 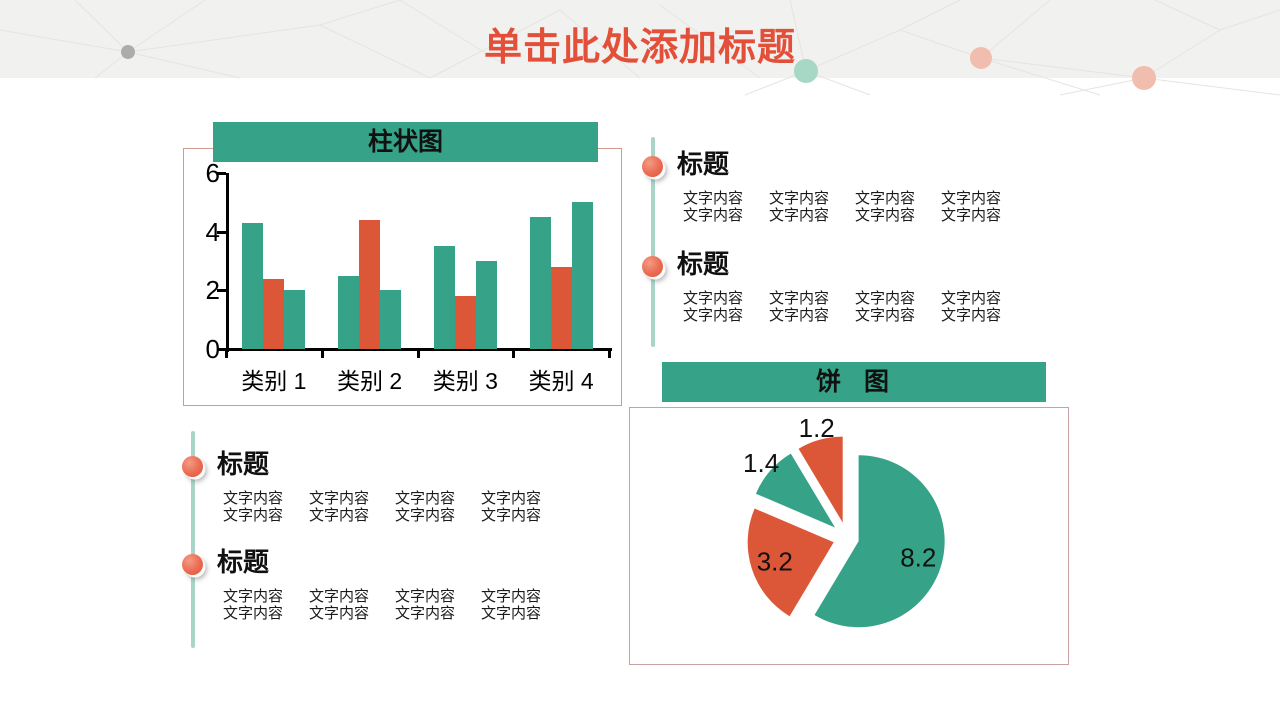 I want to click on category-label: 类别 4, so click(x=561, y=381).